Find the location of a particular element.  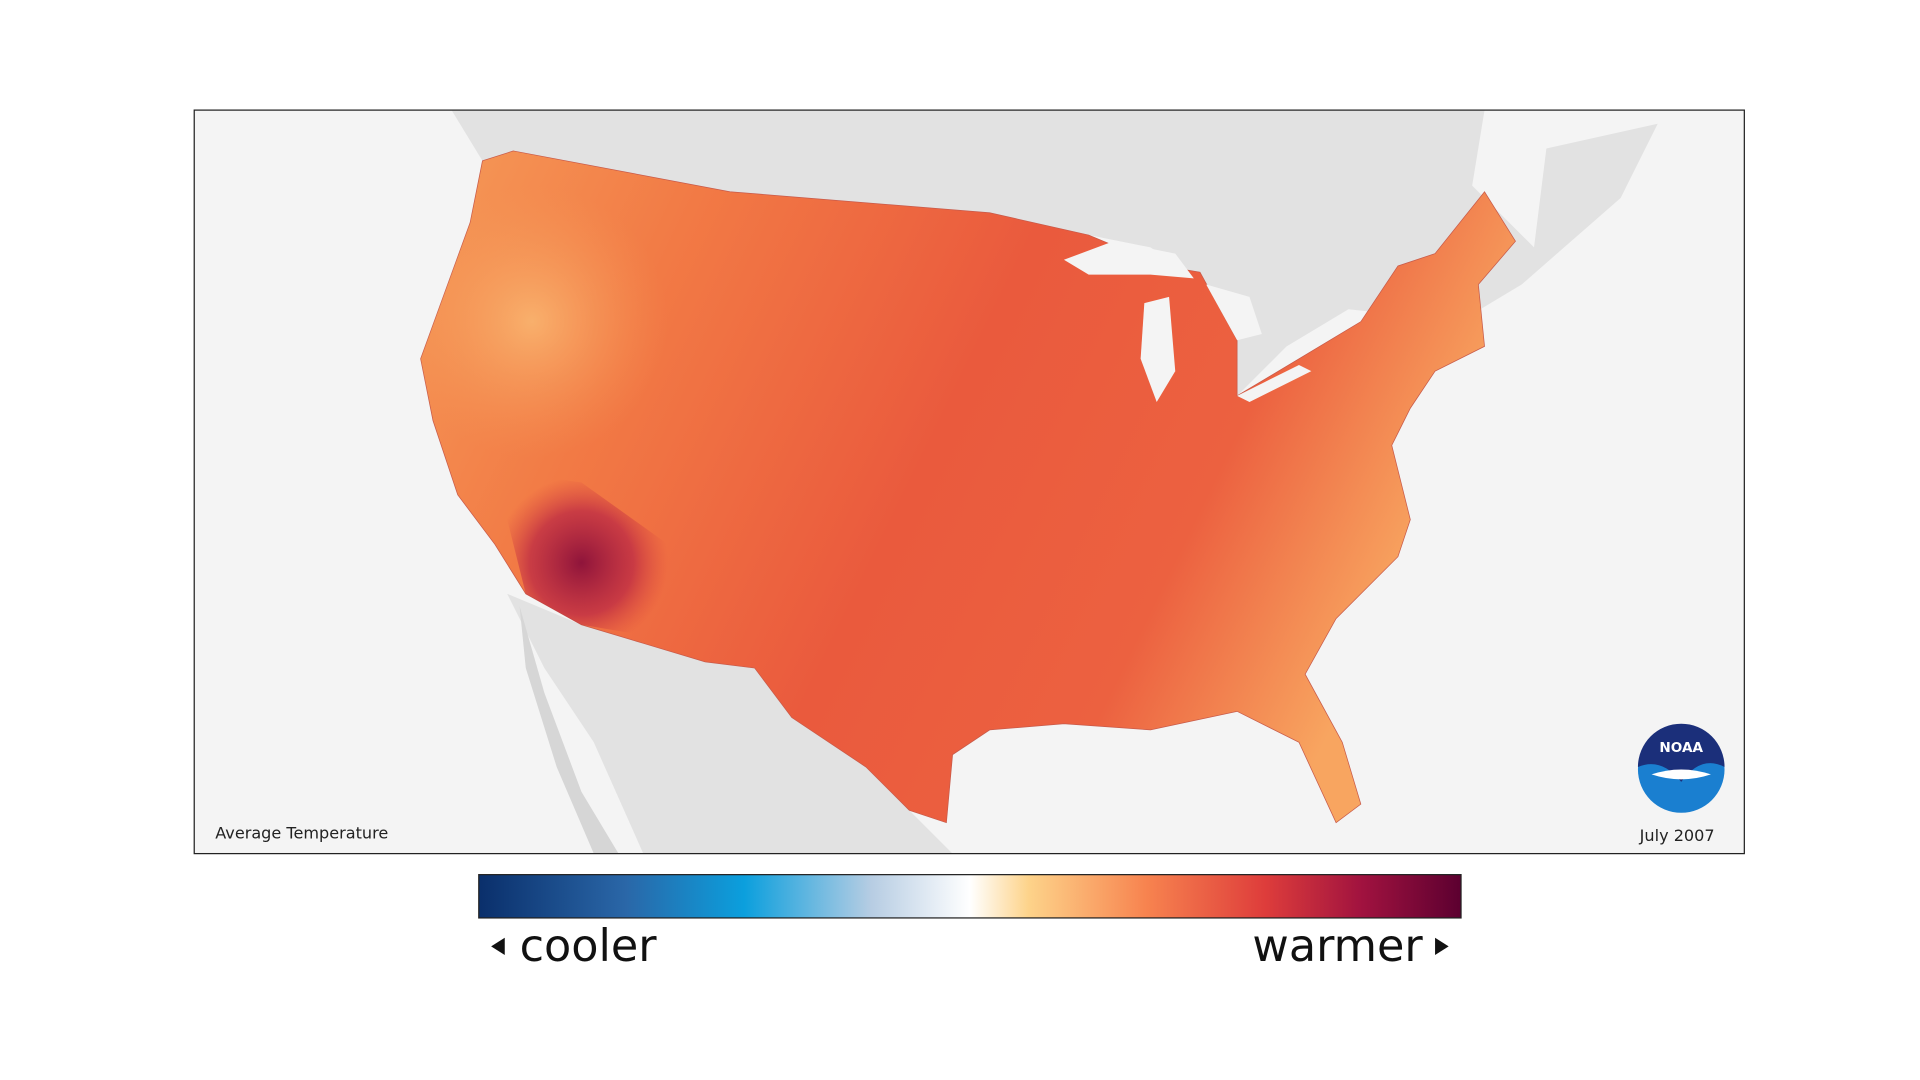

cooler-arrow is located at coordinates (498, 946).